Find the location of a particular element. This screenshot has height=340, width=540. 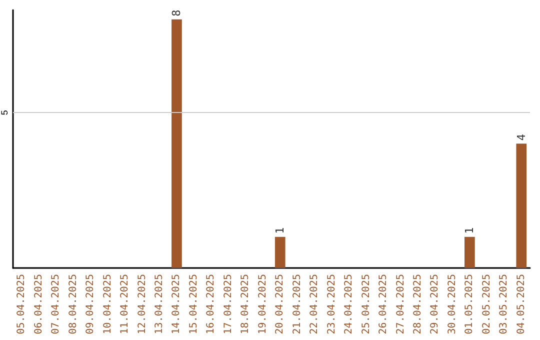

x-tick-label: 08.04.2025 is located at coordinates (73, 304).